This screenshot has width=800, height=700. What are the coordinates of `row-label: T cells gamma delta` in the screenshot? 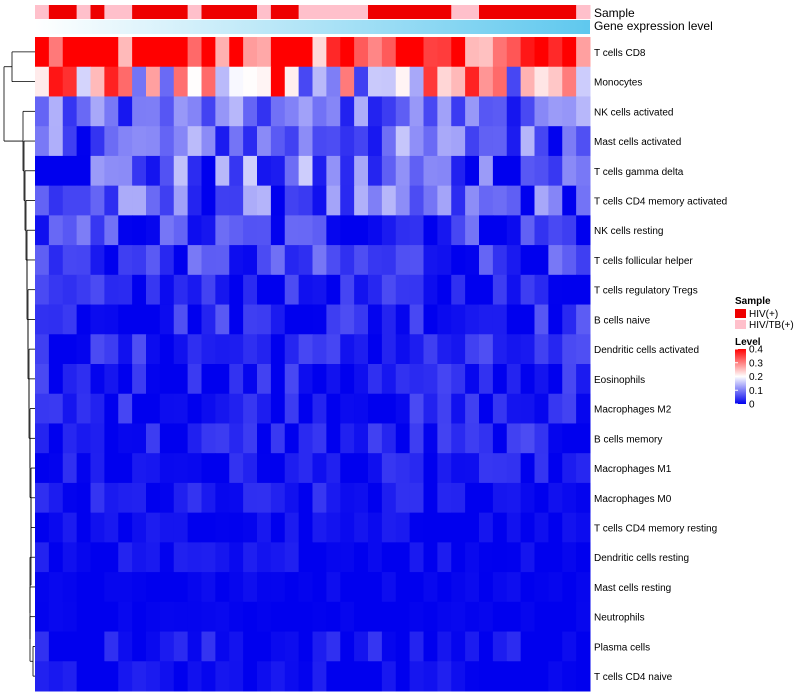 It's located at (639, 172).